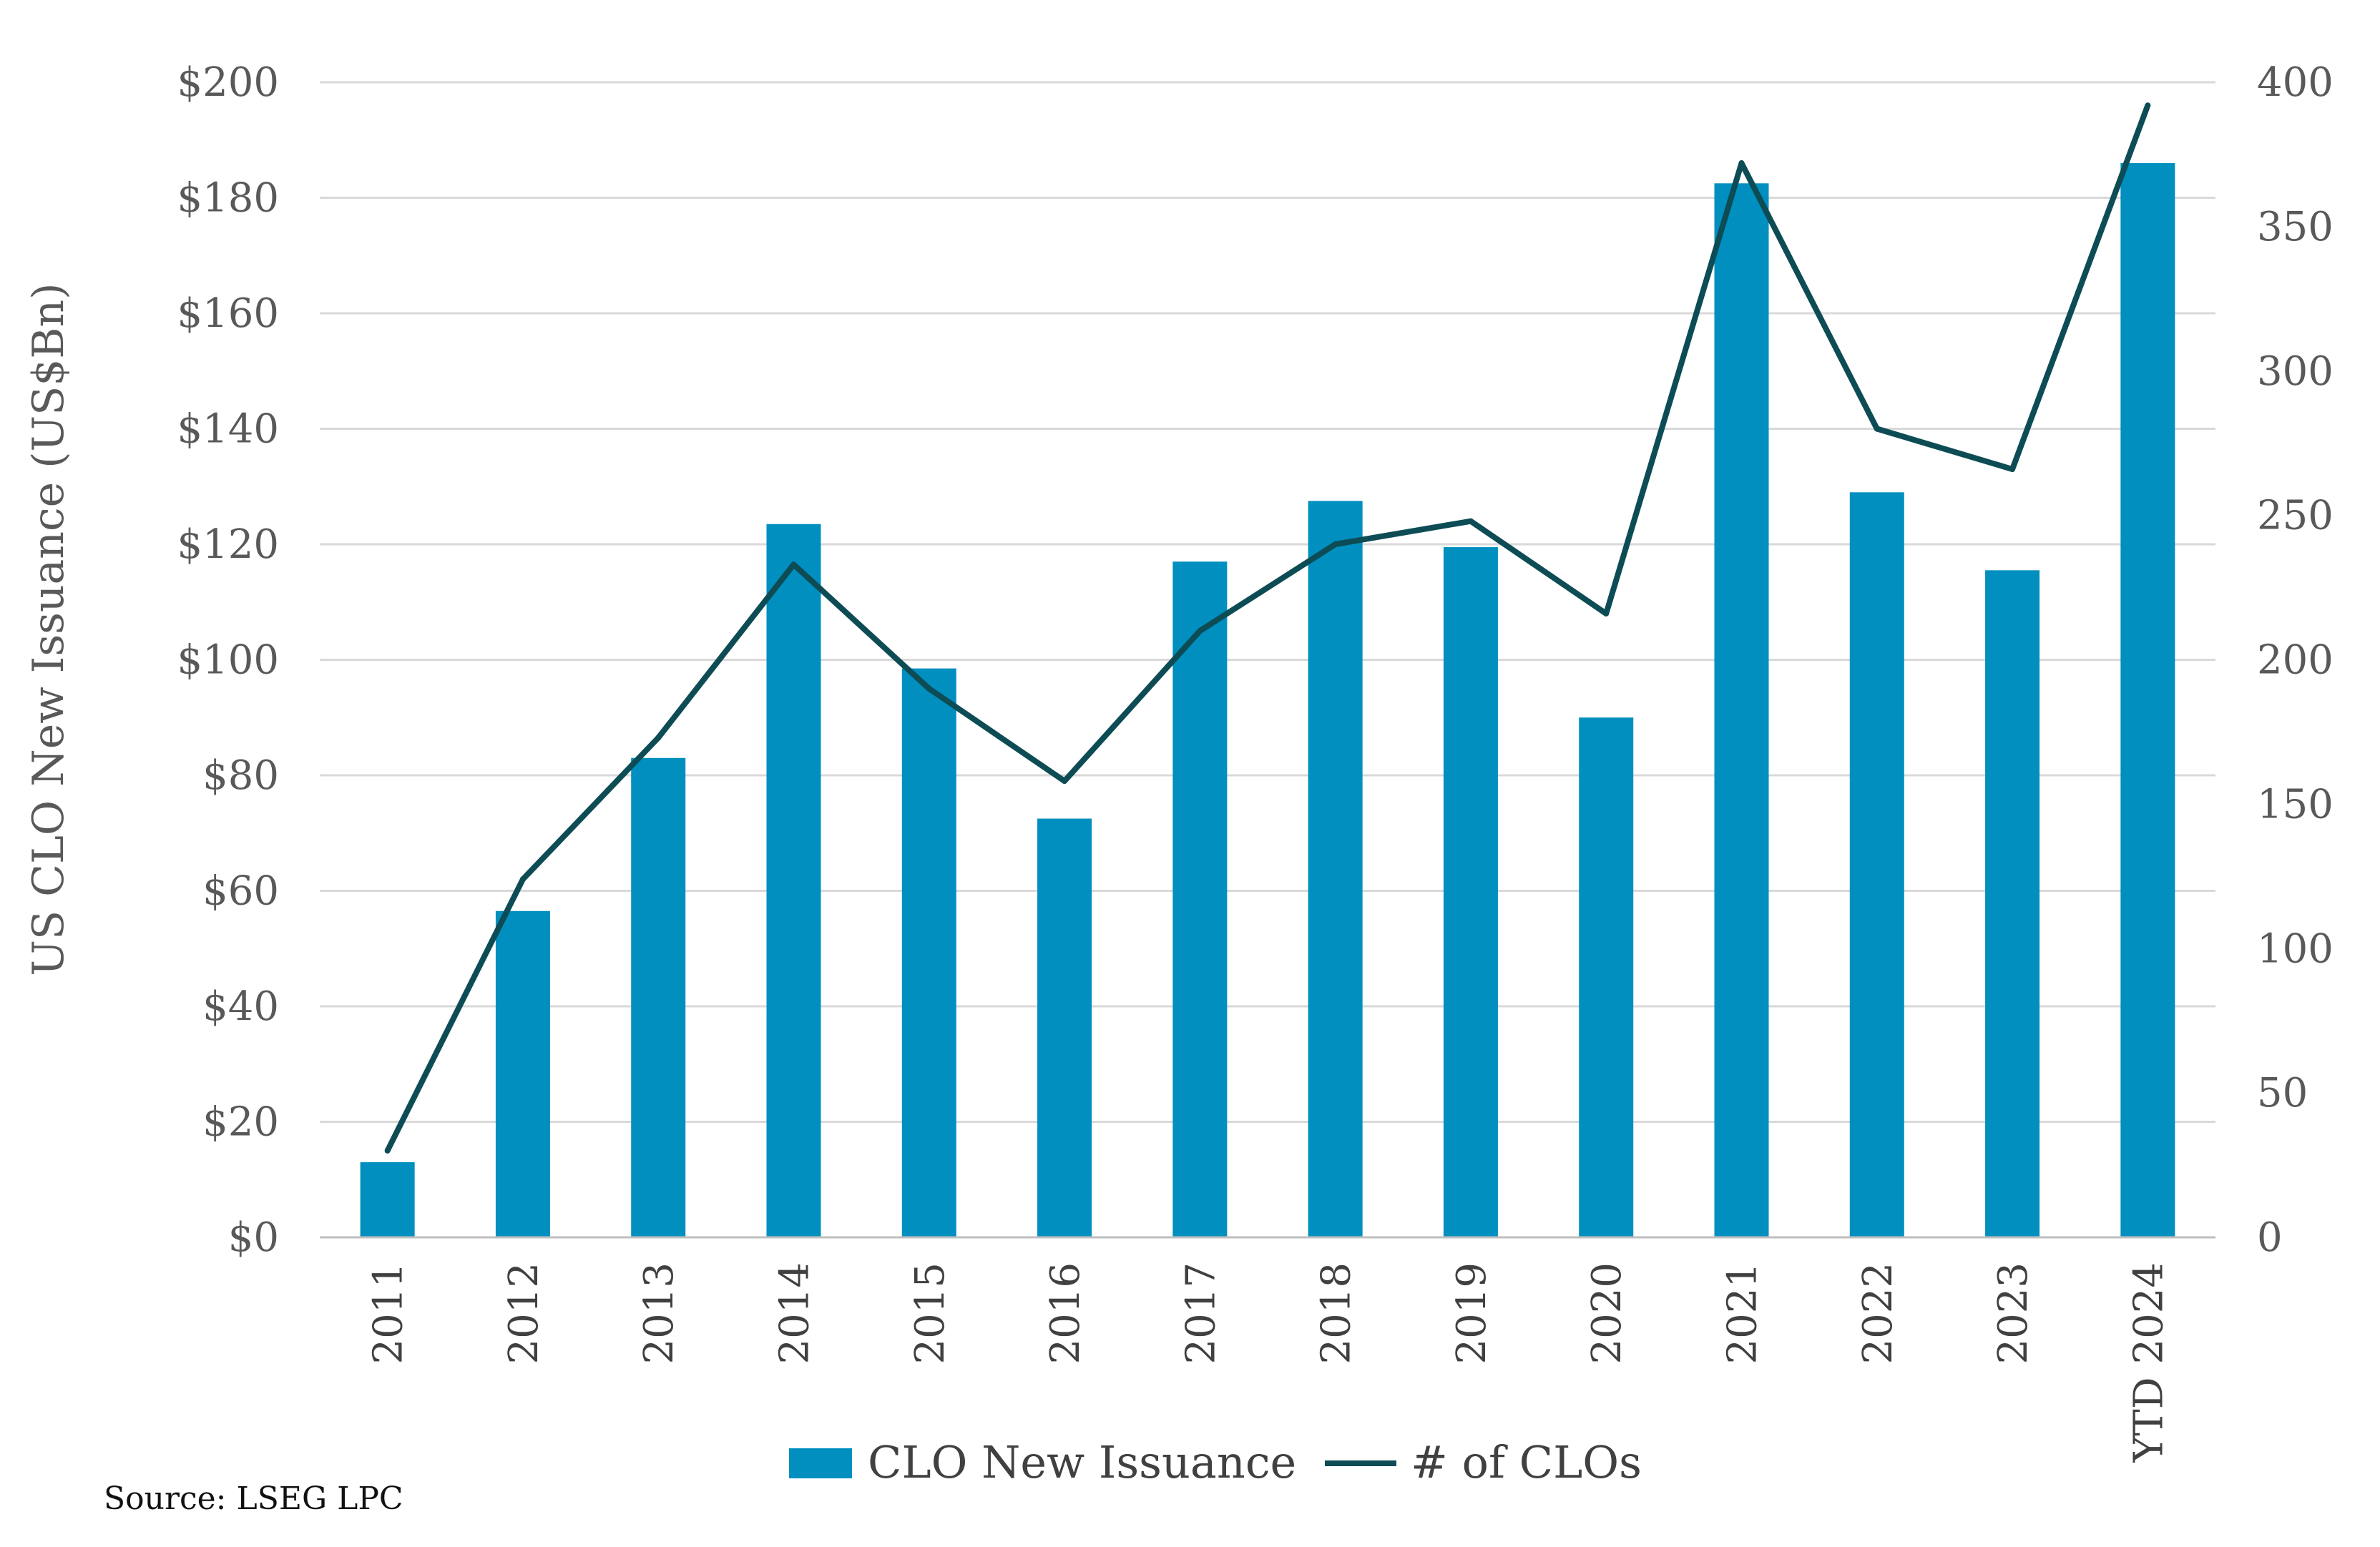  What do you see at coordinates (2295, 949) in the screenshot?
I see `y2-tick-label: 100` at bounding box center [2295, 949].